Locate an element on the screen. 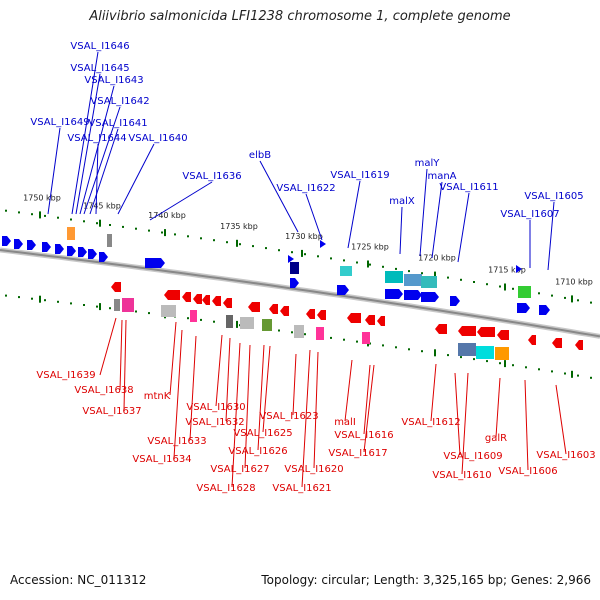  reverse-gene-label: VSAL_I1612 is located at coordinates (430, 422).